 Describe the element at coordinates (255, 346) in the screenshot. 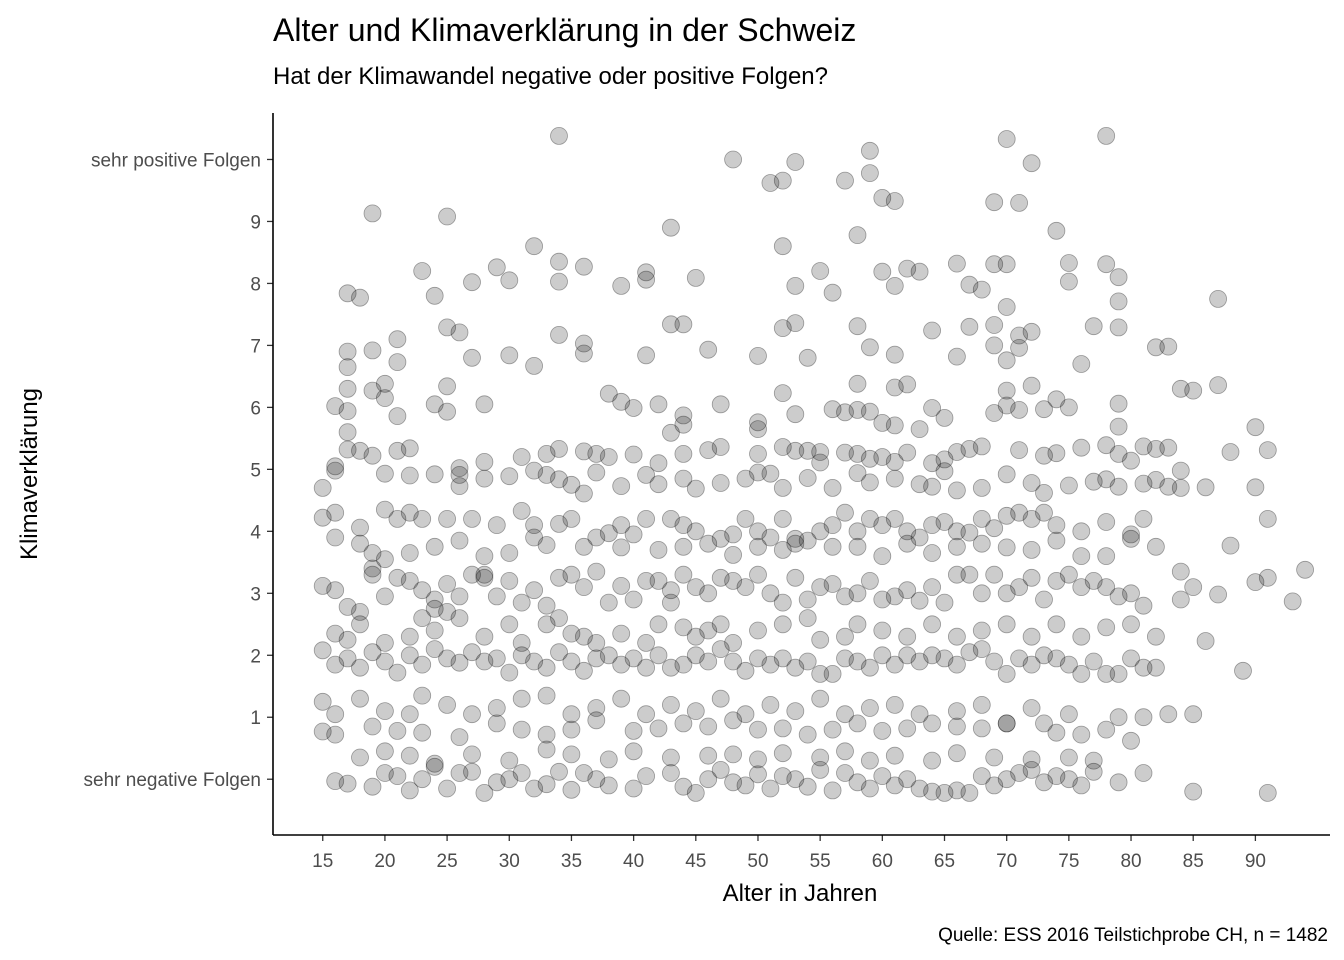

I see `y-tick-label: 7` at that location.